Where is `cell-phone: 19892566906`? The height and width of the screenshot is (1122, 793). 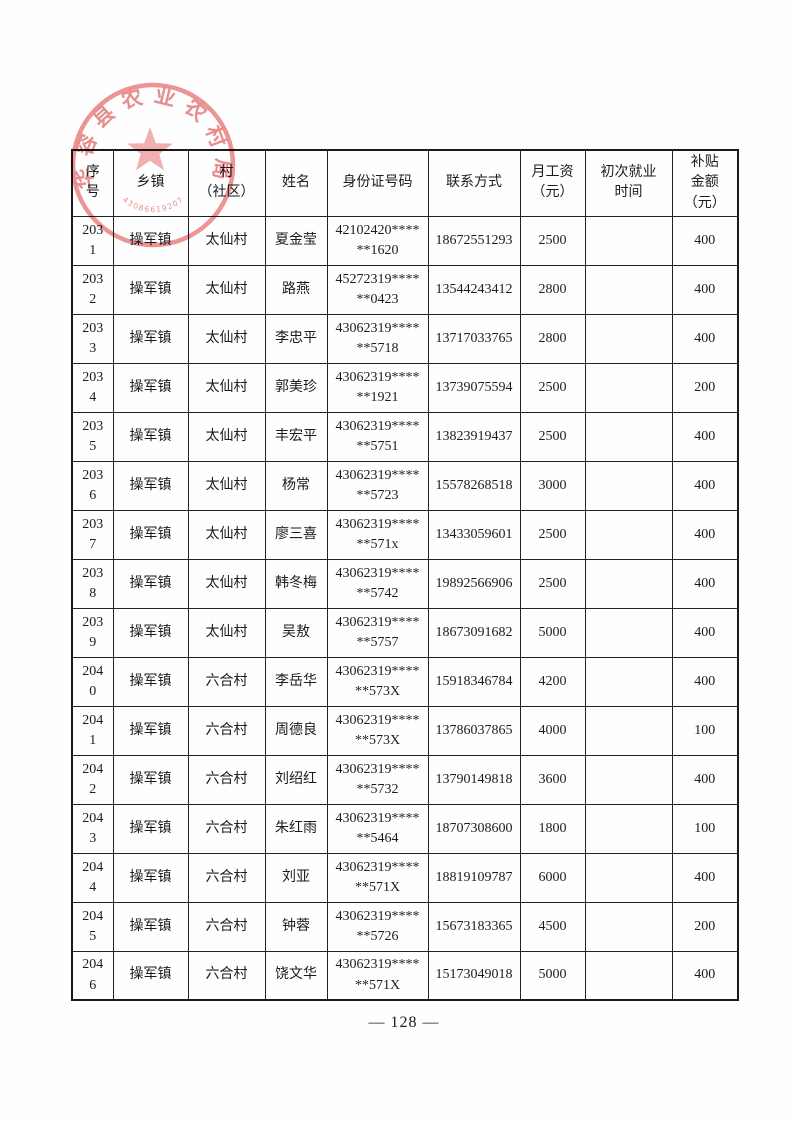 cell-phone: 19892566906 is located at coordinates (474, 583).